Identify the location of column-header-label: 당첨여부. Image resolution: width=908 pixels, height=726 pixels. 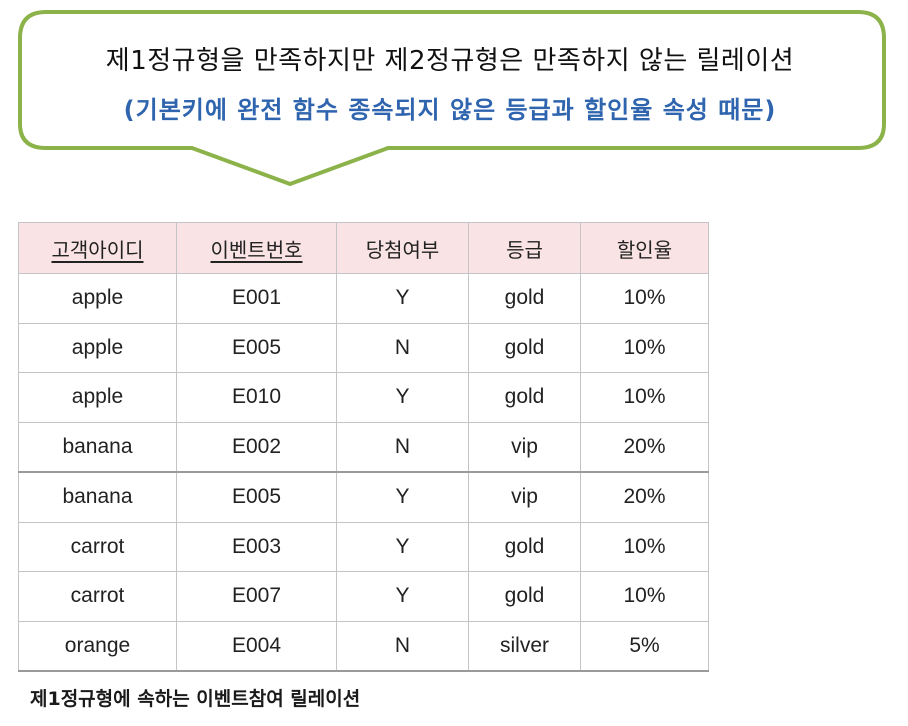
(402, 249).